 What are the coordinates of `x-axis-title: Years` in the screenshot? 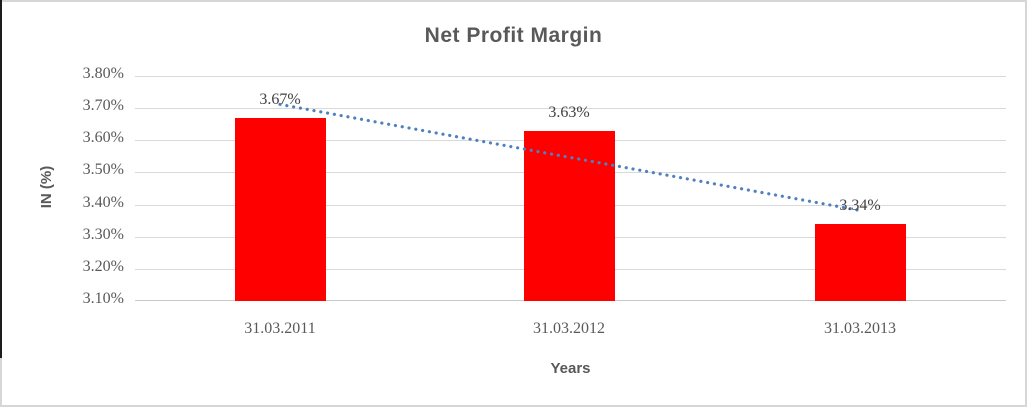 It's located at (570, 368).